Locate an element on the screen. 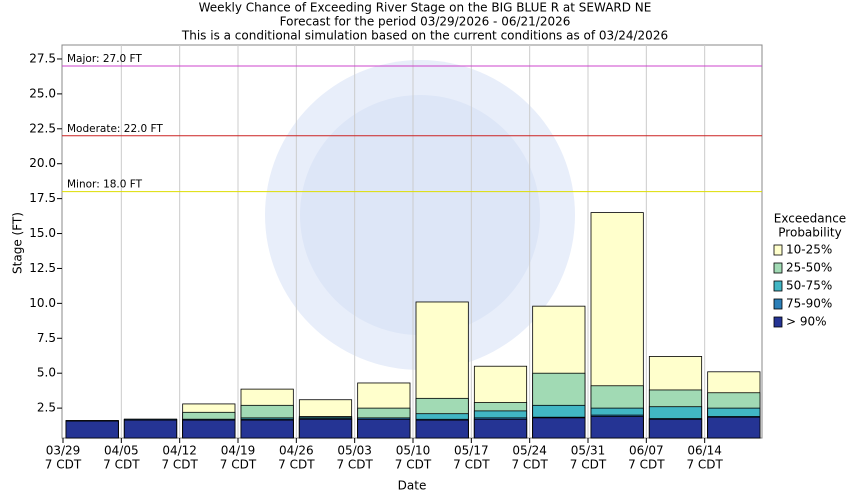  threshold-label: Minor: 18.0 FT is located at coordinates (105, 185).